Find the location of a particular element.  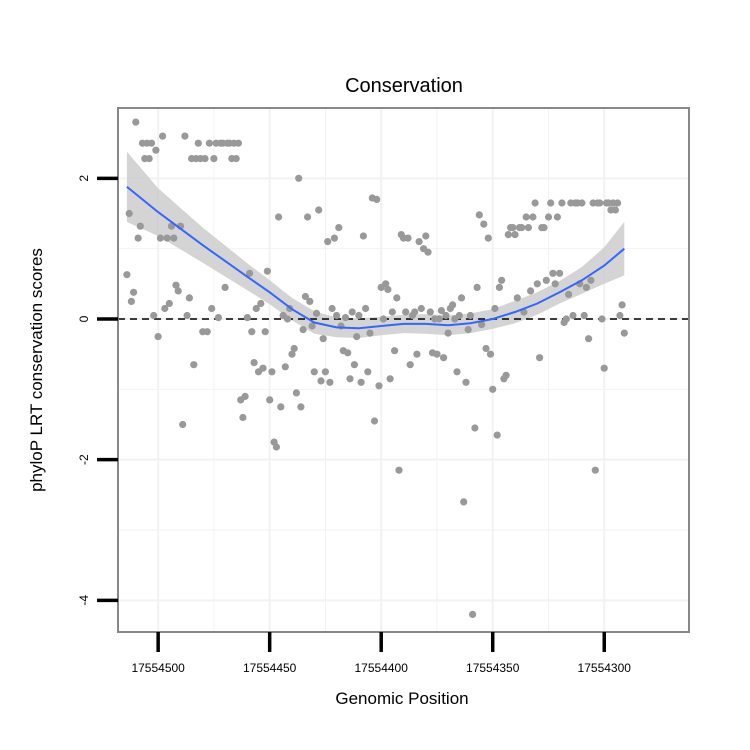

y-axis-title: phyloP LRT conservation scores is located at coordinates (36, 370).